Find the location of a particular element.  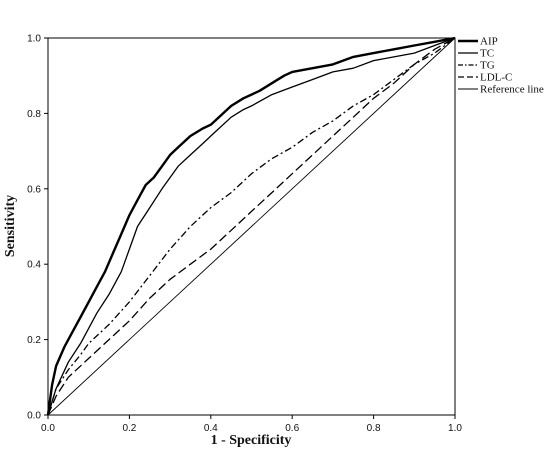

x-axis-ticks: 0.0 0.2 0.4 0.6 0.8 1.0 is located at coordinates (251, 424).